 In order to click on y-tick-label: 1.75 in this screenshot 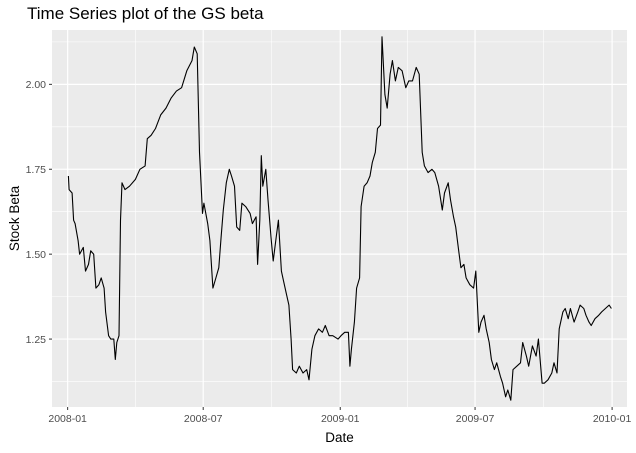, I will do `click(36, 170)`.